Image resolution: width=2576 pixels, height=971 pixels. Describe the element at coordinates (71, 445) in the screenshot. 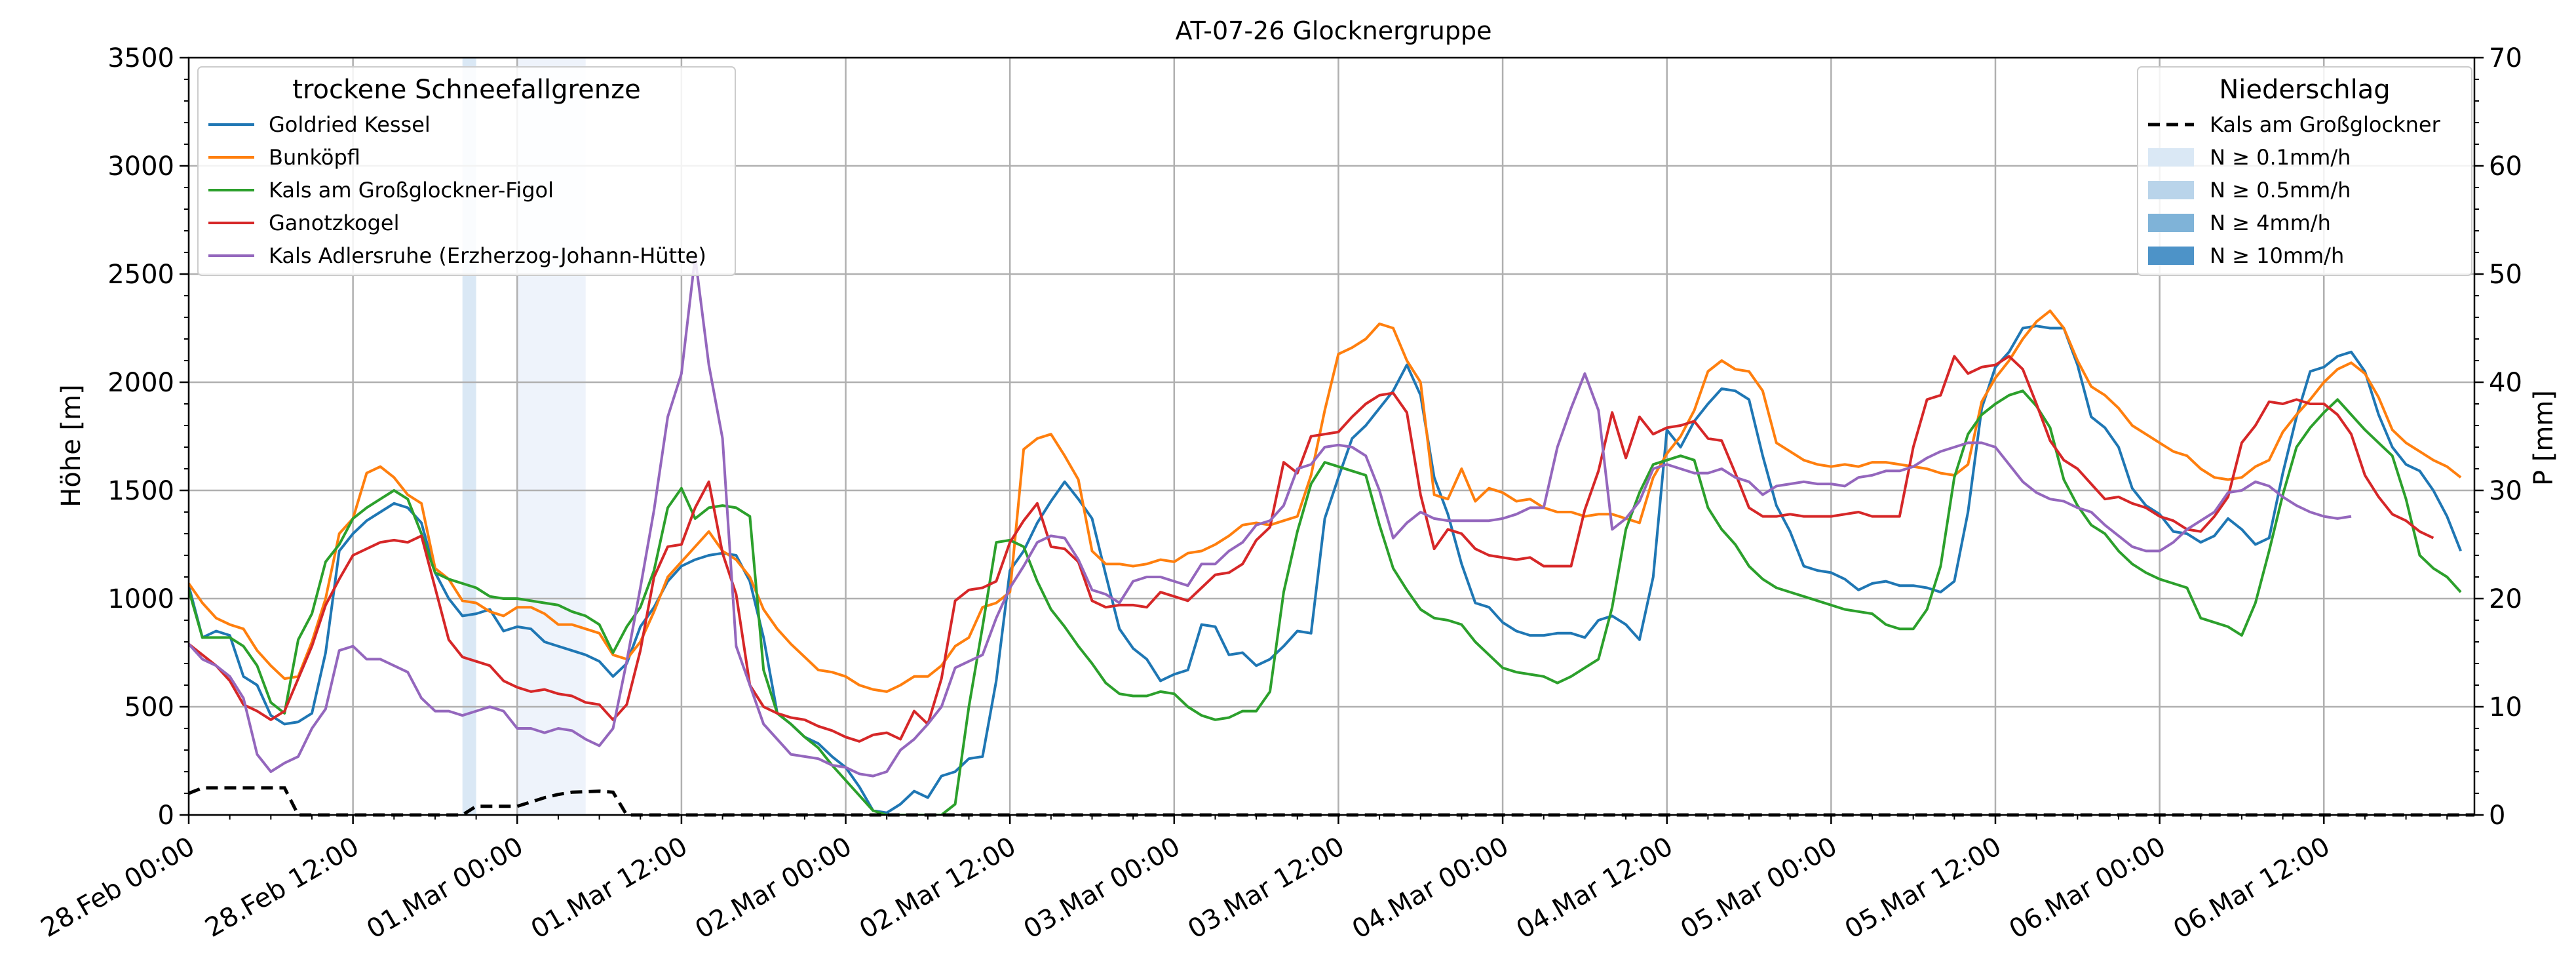

I see `y-axis-label: Höhe [m]` at that location.